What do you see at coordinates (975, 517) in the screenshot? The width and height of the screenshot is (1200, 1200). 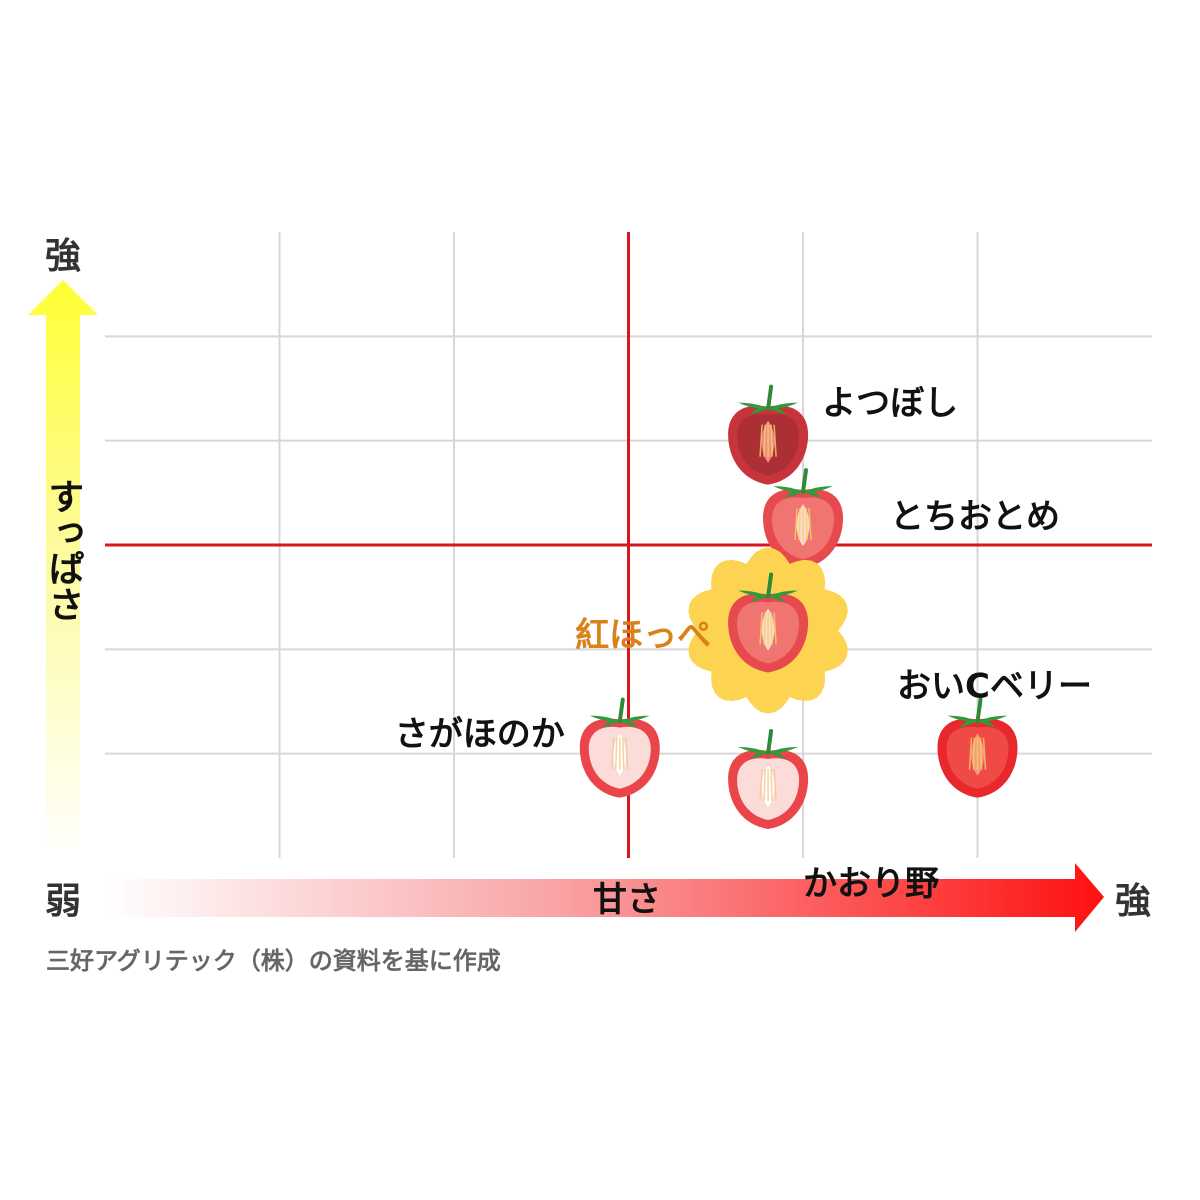 I see `point-label: とちおとめ` at bounding box center [975, 517].